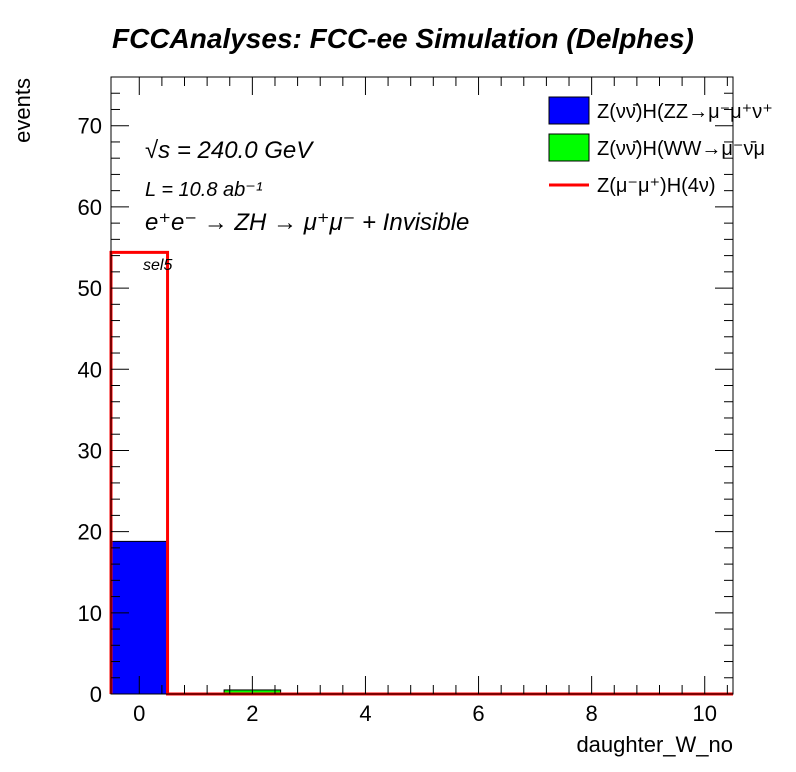 This screenshot has height=772, width=796. I want to click on y-tick-label: 60, so click(90, 207).